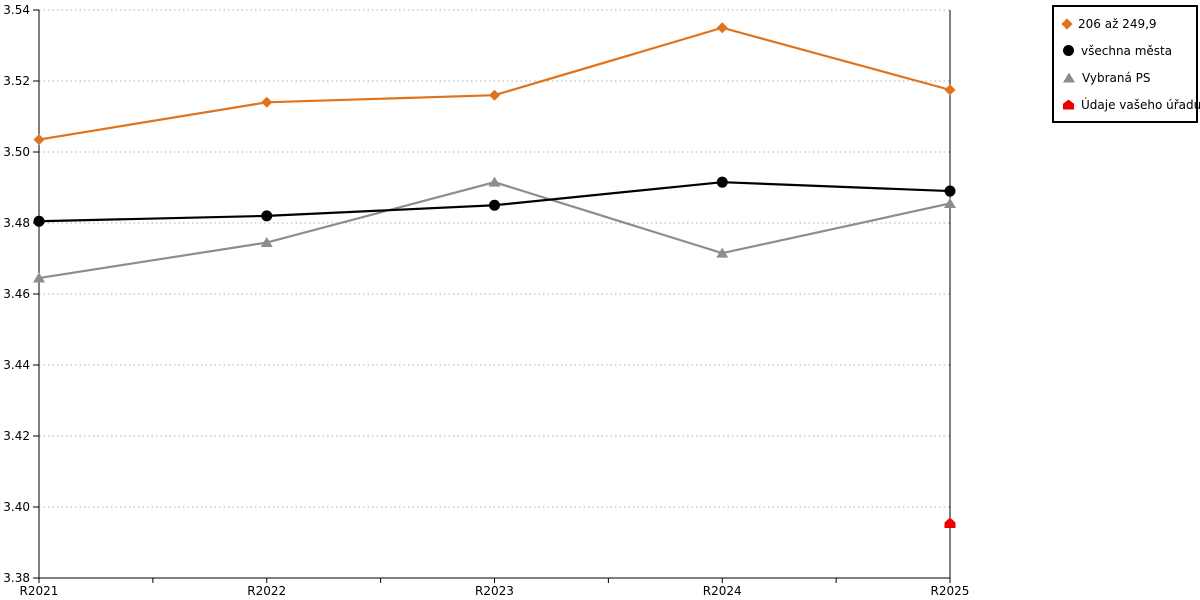 Image resolution: width=1200 pixels, height=600 pixels. Describe the element at coordinates (16, 365) in the screenshot. I see `y-tick-label: 3.44` at that location.